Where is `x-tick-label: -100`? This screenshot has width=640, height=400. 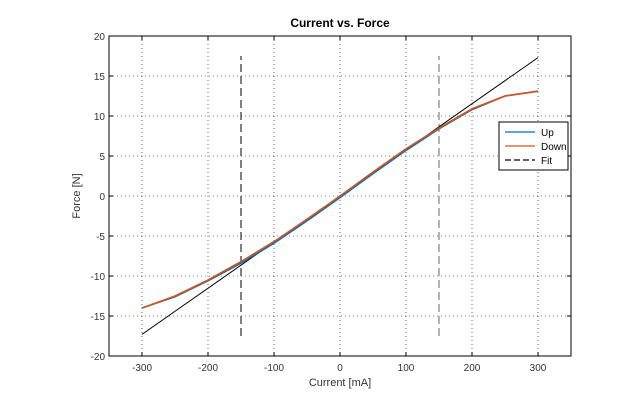
x-tick-label: -100 is located at coordinates (274, 368).